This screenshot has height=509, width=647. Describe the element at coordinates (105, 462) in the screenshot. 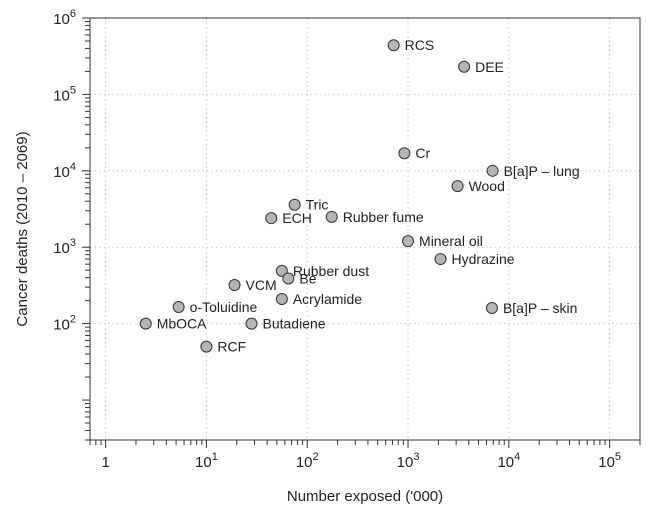

I see `x-tick-label: 1` at that location.